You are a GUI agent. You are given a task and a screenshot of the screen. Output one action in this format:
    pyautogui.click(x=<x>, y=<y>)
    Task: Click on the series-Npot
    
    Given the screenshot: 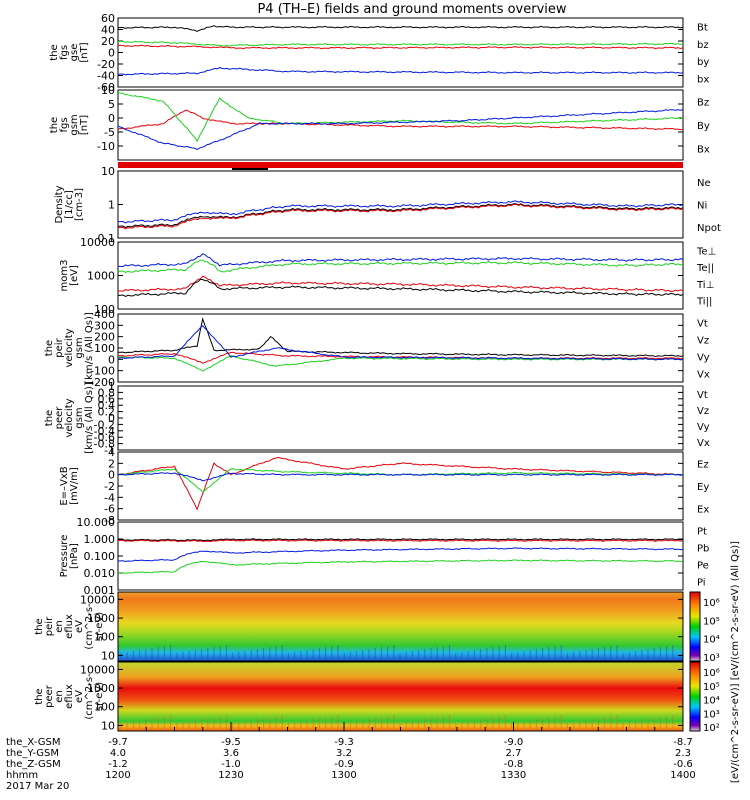 What is the action you would take?
    pyautogui.click(x=400, y=212)
    